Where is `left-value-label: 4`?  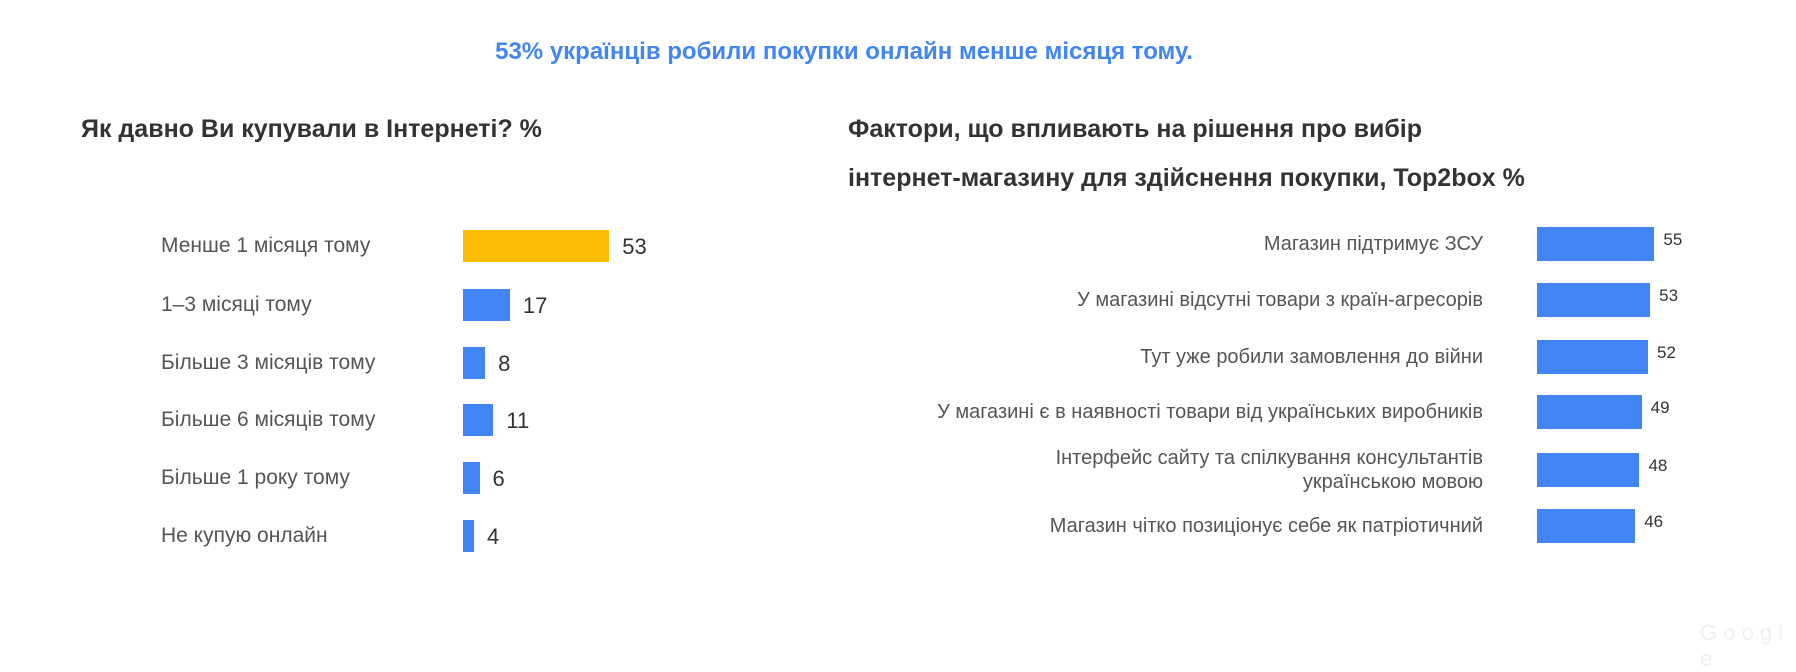 left-value-label: 4 is located at coordinates (493, 536).